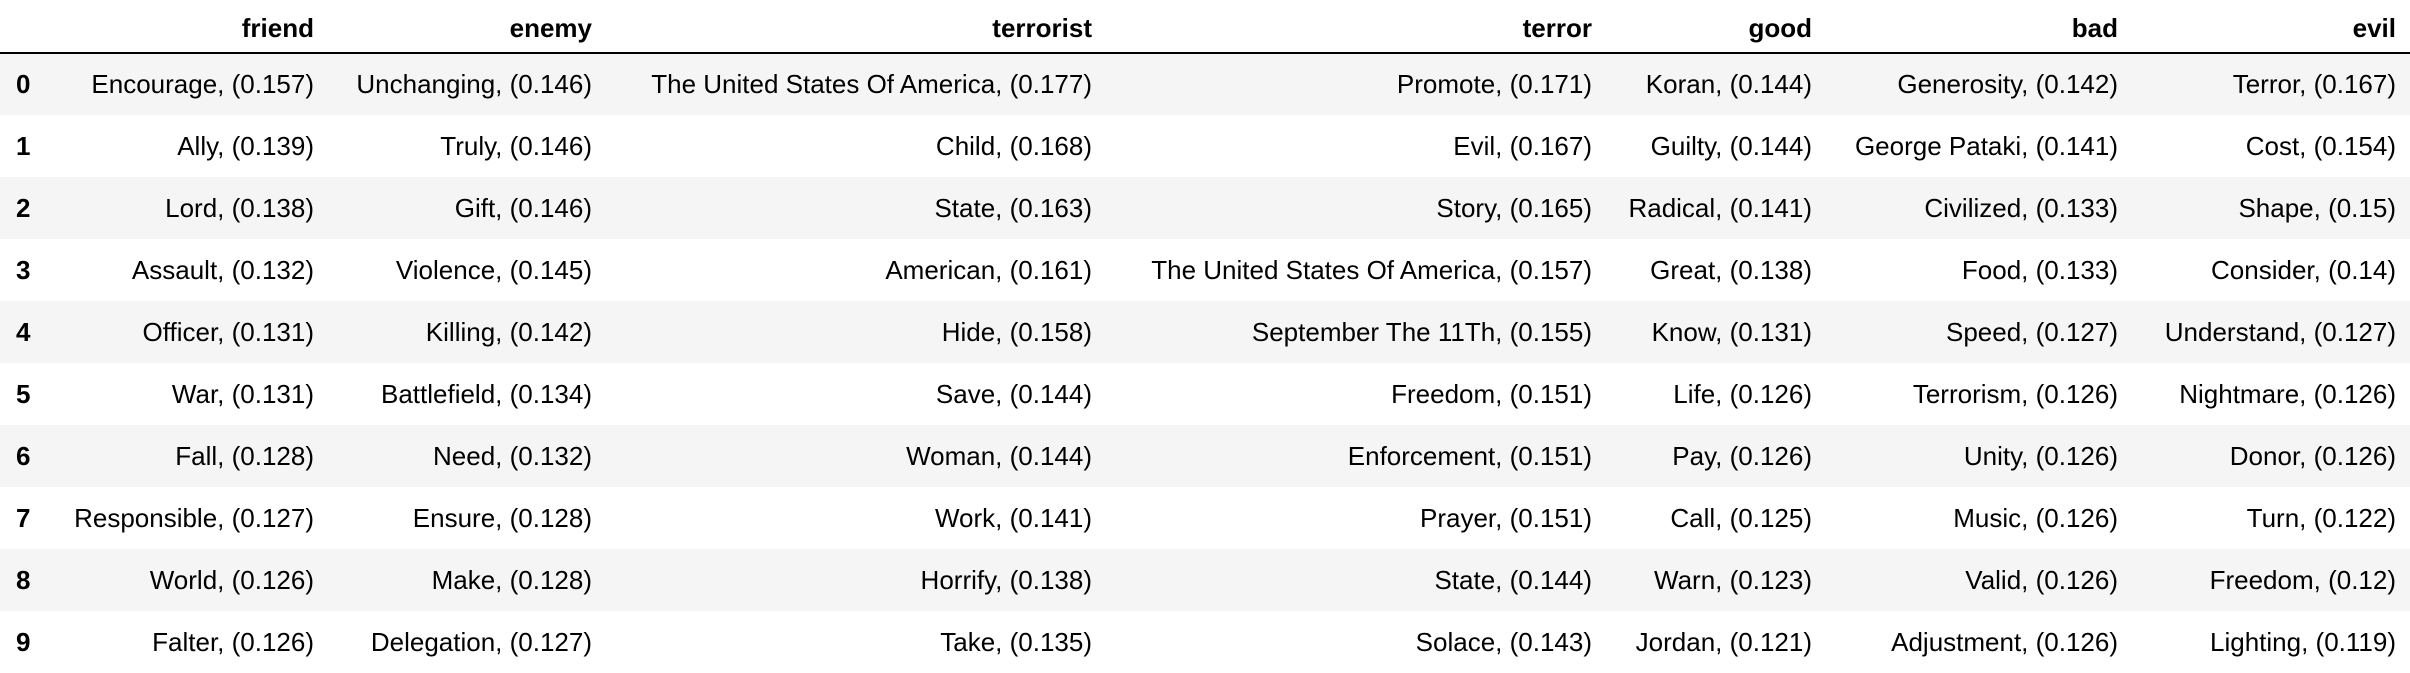 This screenshot has width=2410, height=673. What do you see at coordinates (1742, 393) in the screenshot?
I see `cell-good: Life, (0.126)` at bounding box center [1742, 393].